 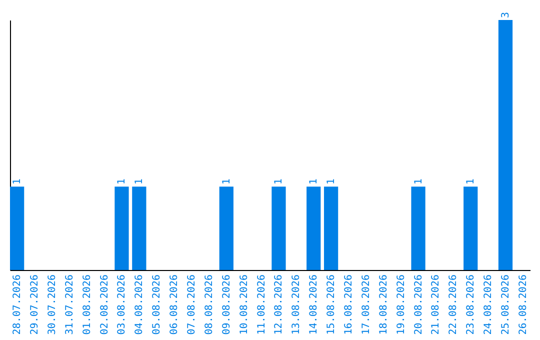 I want to click on x-tick-label: 28.07.2026, so click(x=18, y=304).